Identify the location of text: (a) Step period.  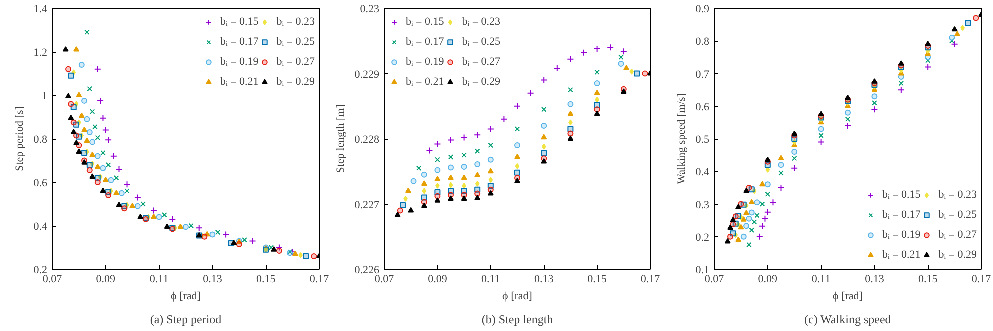
(186, 319).